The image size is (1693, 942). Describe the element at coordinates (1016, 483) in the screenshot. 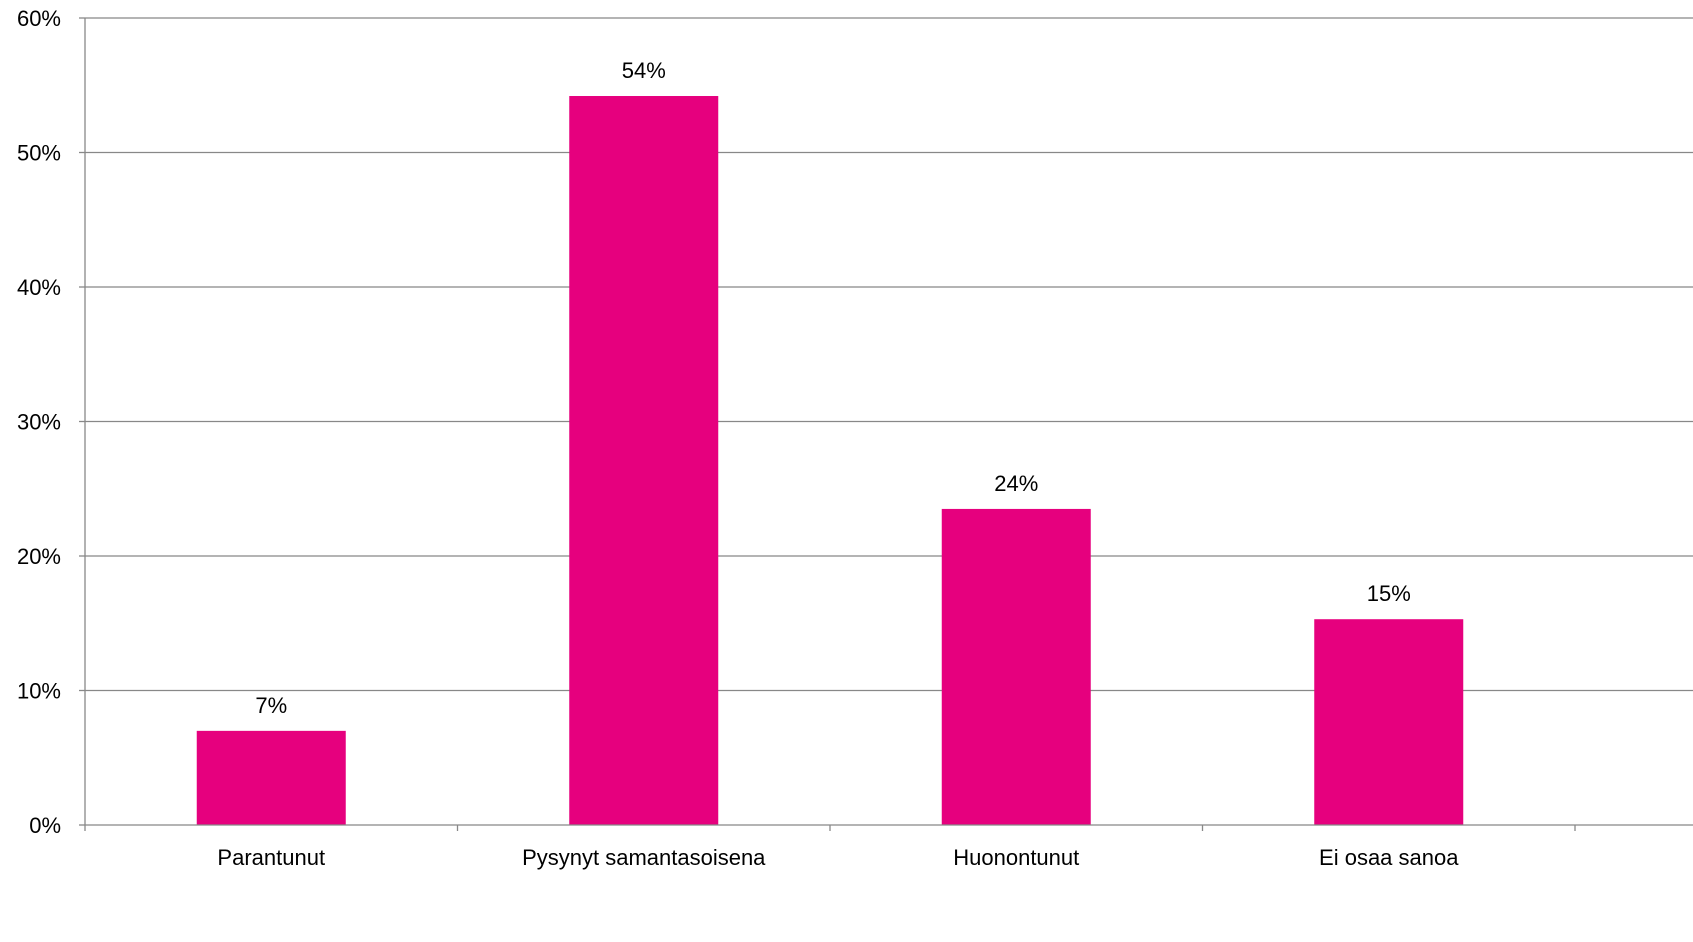

I see `data-label: 24%` at that location.